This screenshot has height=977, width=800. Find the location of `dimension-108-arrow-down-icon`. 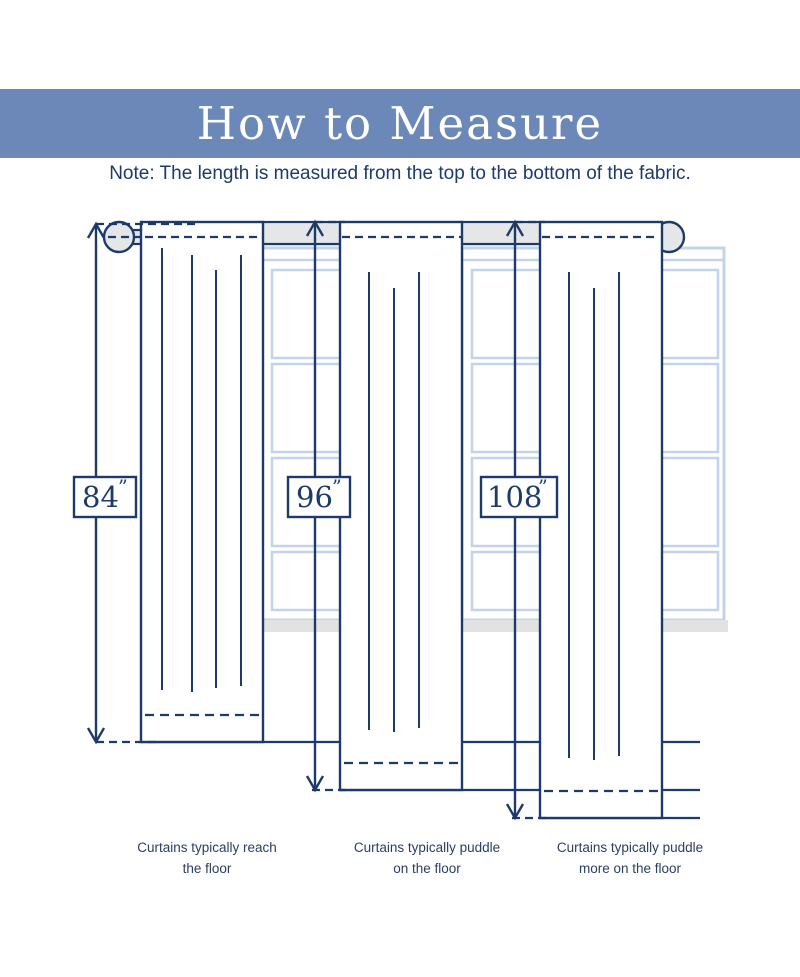

dimension-108-arrow-down-icon is located at coordinates (515, 812).